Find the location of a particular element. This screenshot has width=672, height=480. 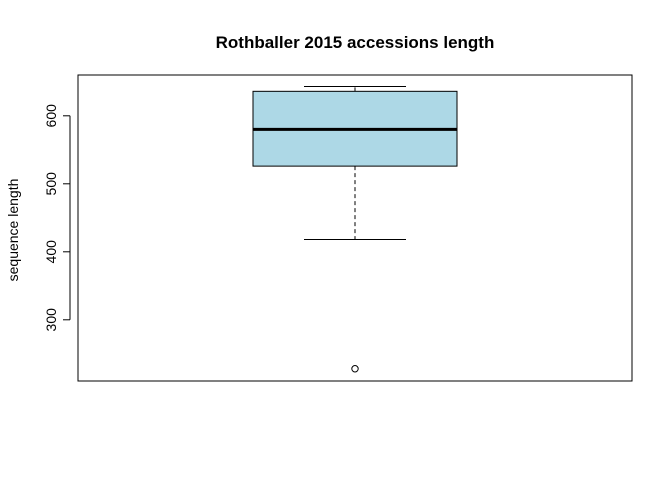

y-tick-label: 600 is located at coordinates (51, 116).